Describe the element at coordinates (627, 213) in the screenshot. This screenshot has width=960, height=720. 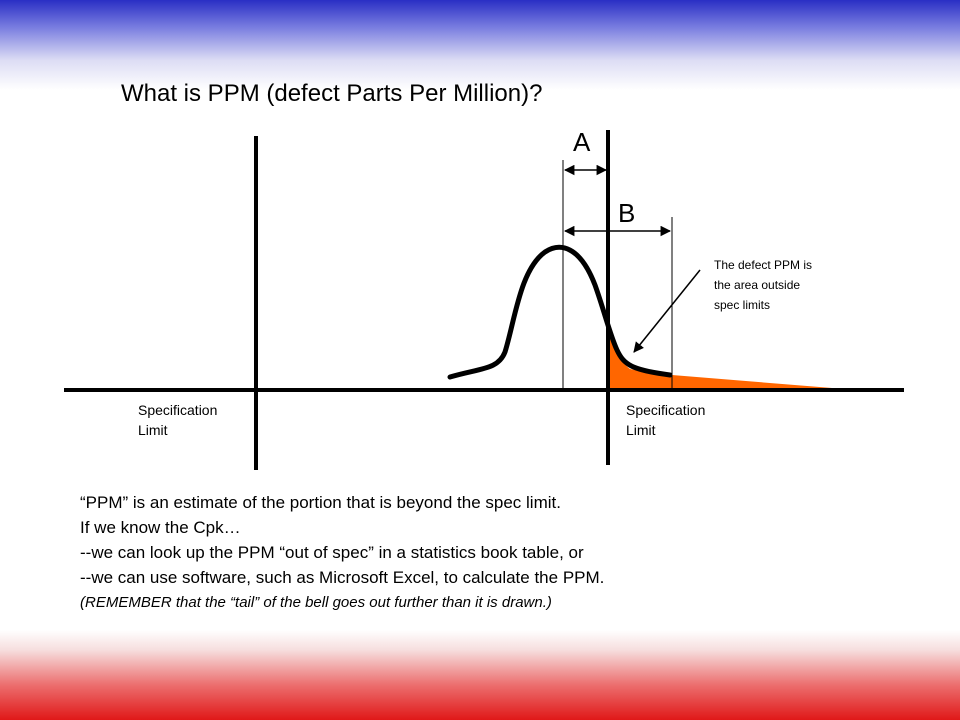
I see `dimension-label-b: B` at that location.